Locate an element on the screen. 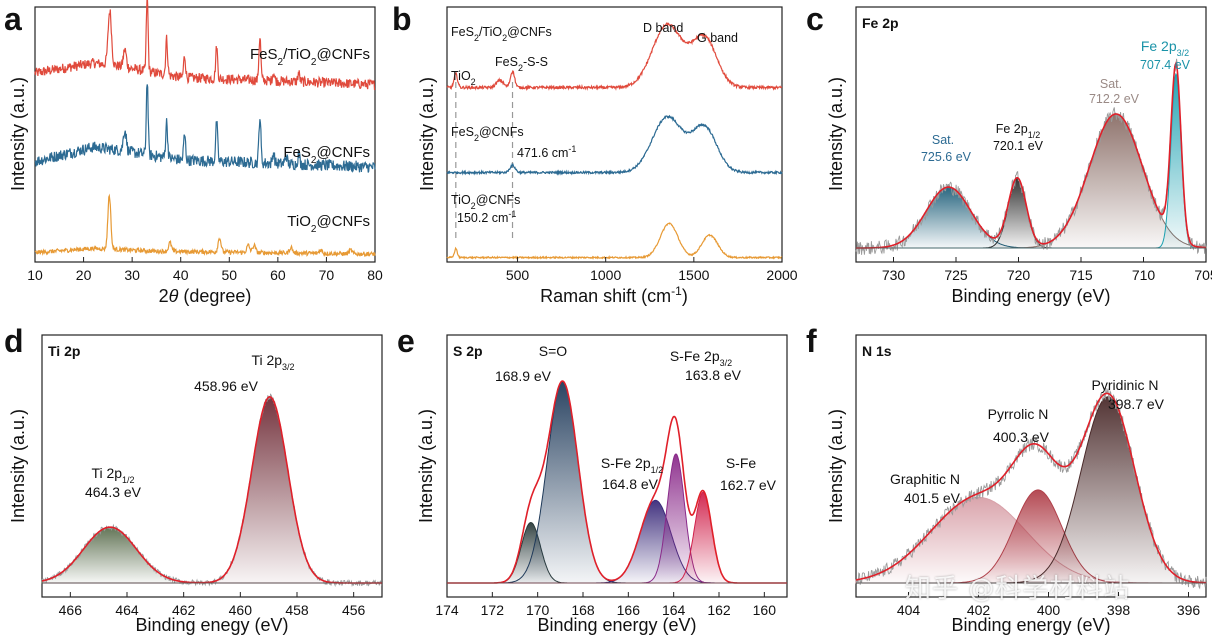 Image resolution: width=1212 pixels, height=638 pixels. x-tick-label: 2000 is located at coordinates (781, 275).